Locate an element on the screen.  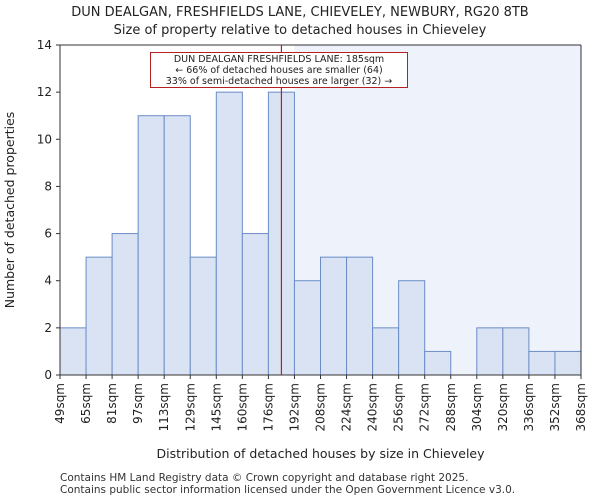
x-tick-label: 145sqm is located at coordinates (216, 407).